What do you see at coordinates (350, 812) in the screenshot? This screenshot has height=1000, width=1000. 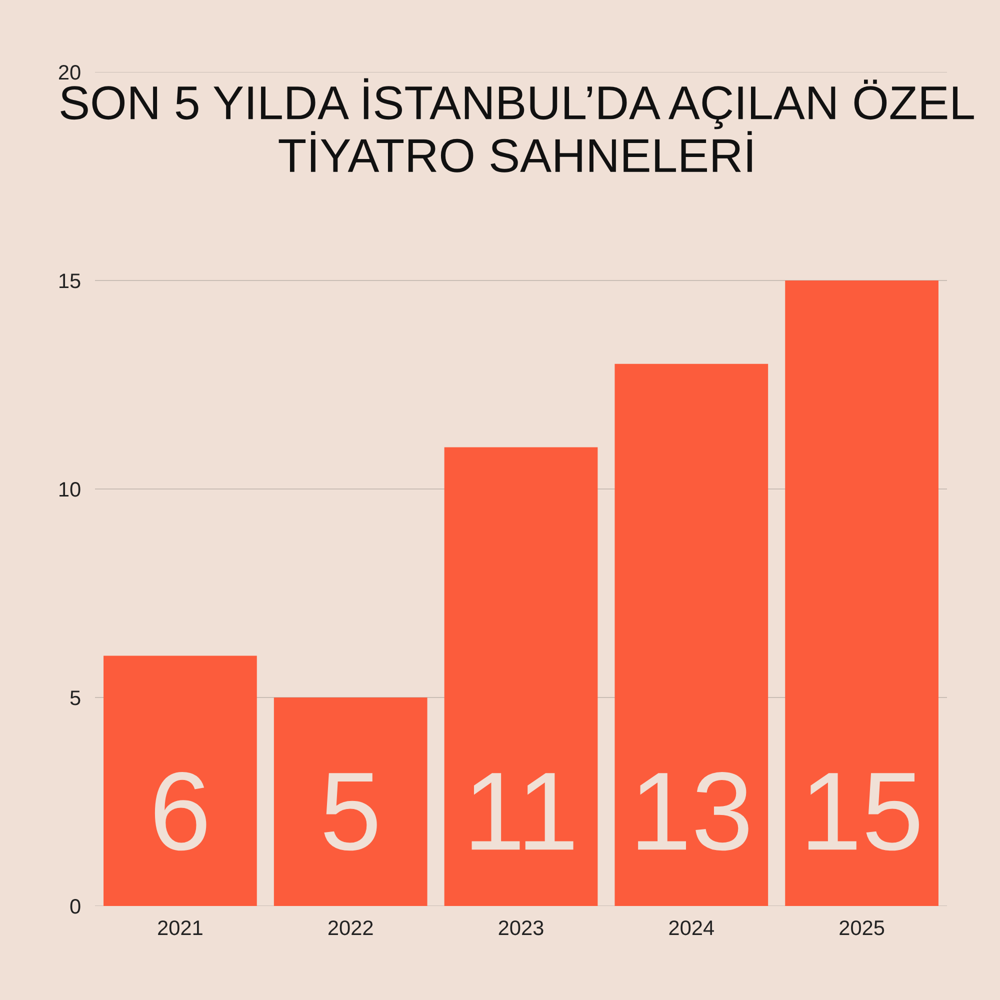 I see `data-label: 5` at bounding box center [350, 812].